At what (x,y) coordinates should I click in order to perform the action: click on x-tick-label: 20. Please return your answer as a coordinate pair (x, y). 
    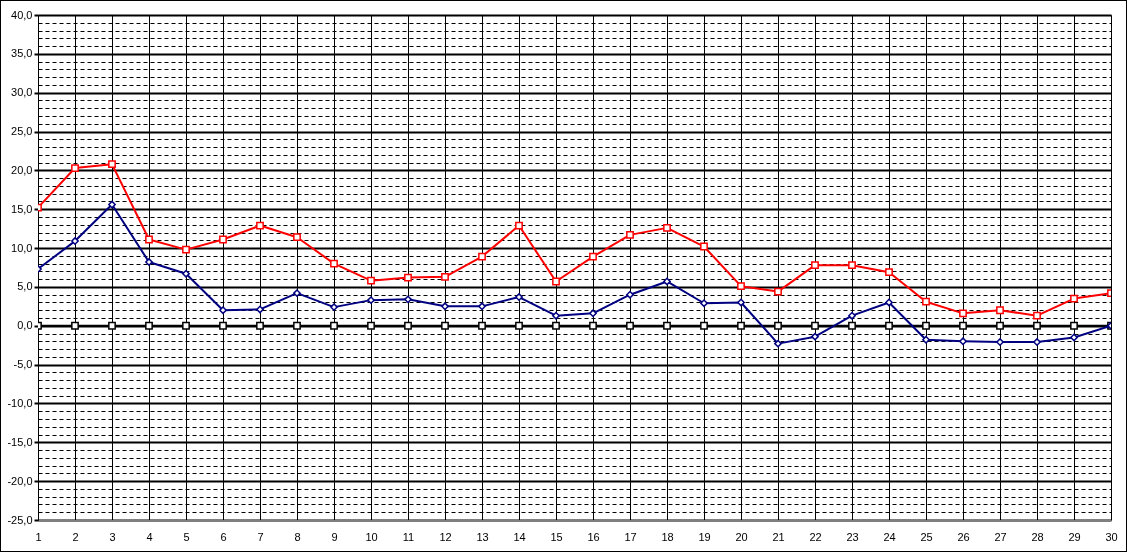
    Looking at the image, I should click on (741, 536).